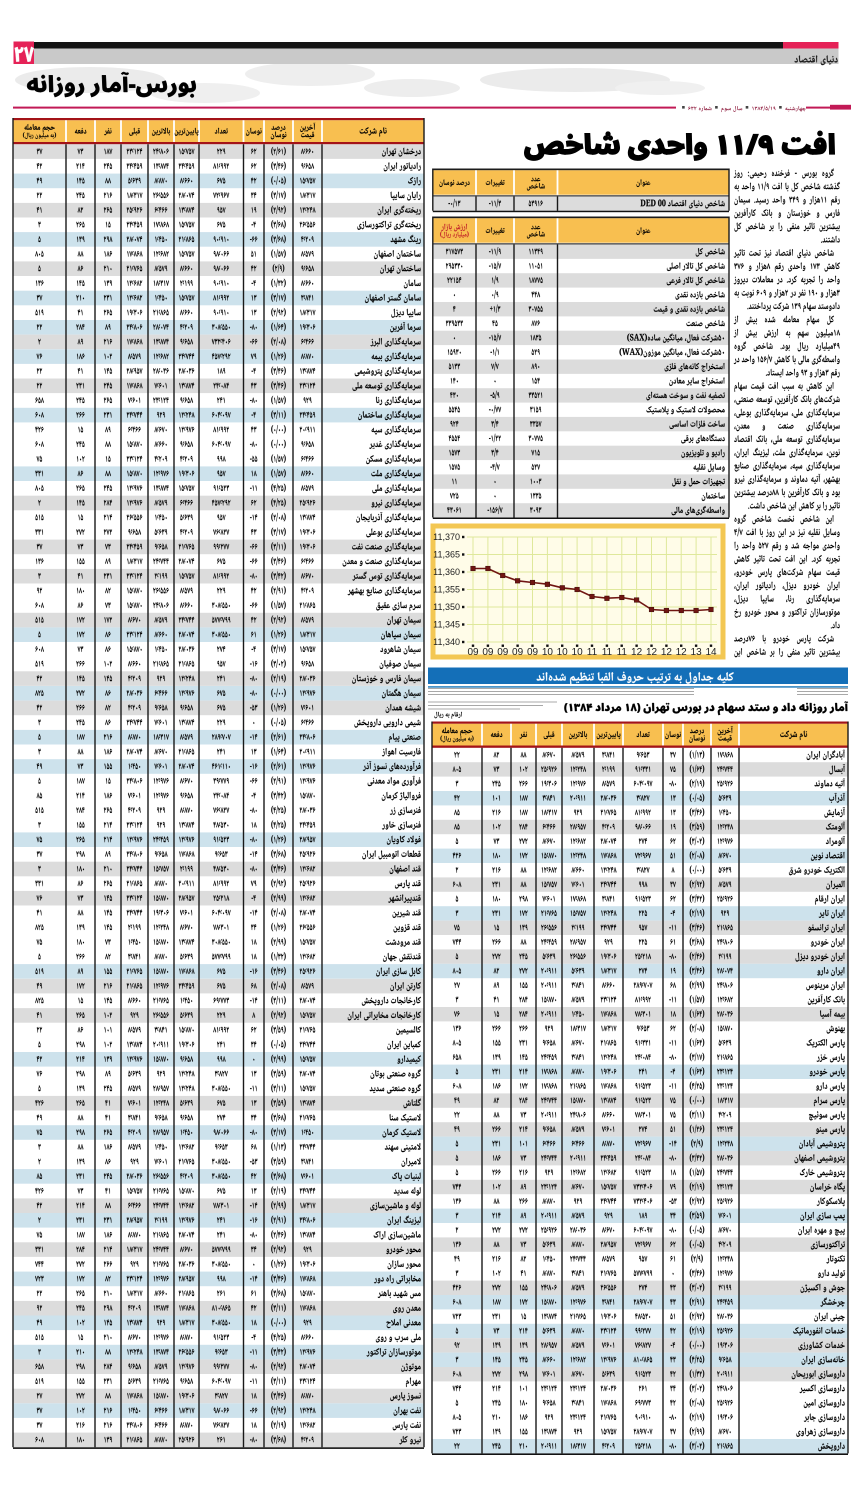  What do you see at coordinates (446, 555) in the screenshot?
I see `svg-text: 11,365` at bounding box center [446, 555].